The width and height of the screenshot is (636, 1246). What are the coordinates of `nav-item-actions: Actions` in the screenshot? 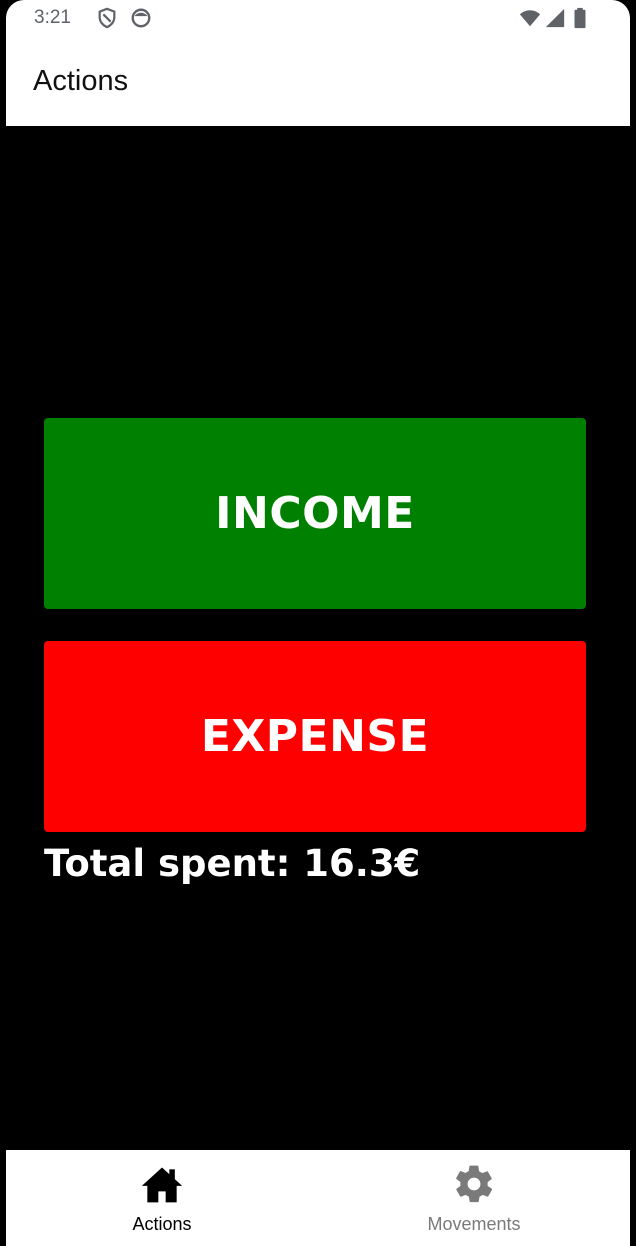 It's located at (162, 1198).